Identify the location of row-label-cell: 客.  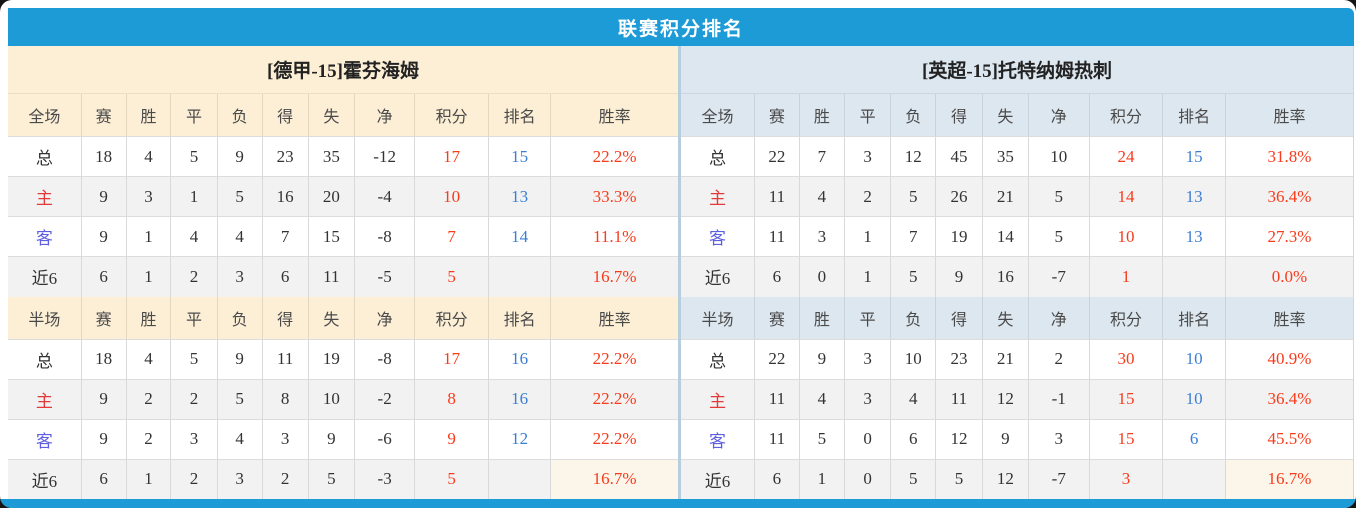
(718, 438).